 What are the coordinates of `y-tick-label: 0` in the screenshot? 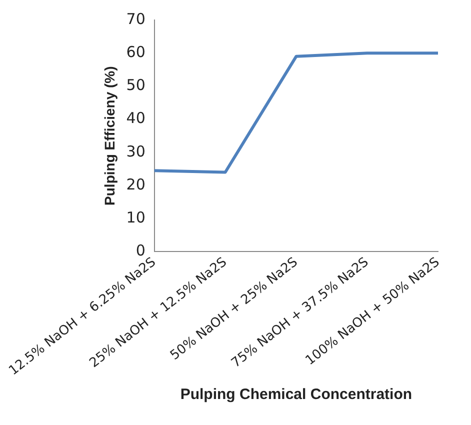 It's located at (141, 251).